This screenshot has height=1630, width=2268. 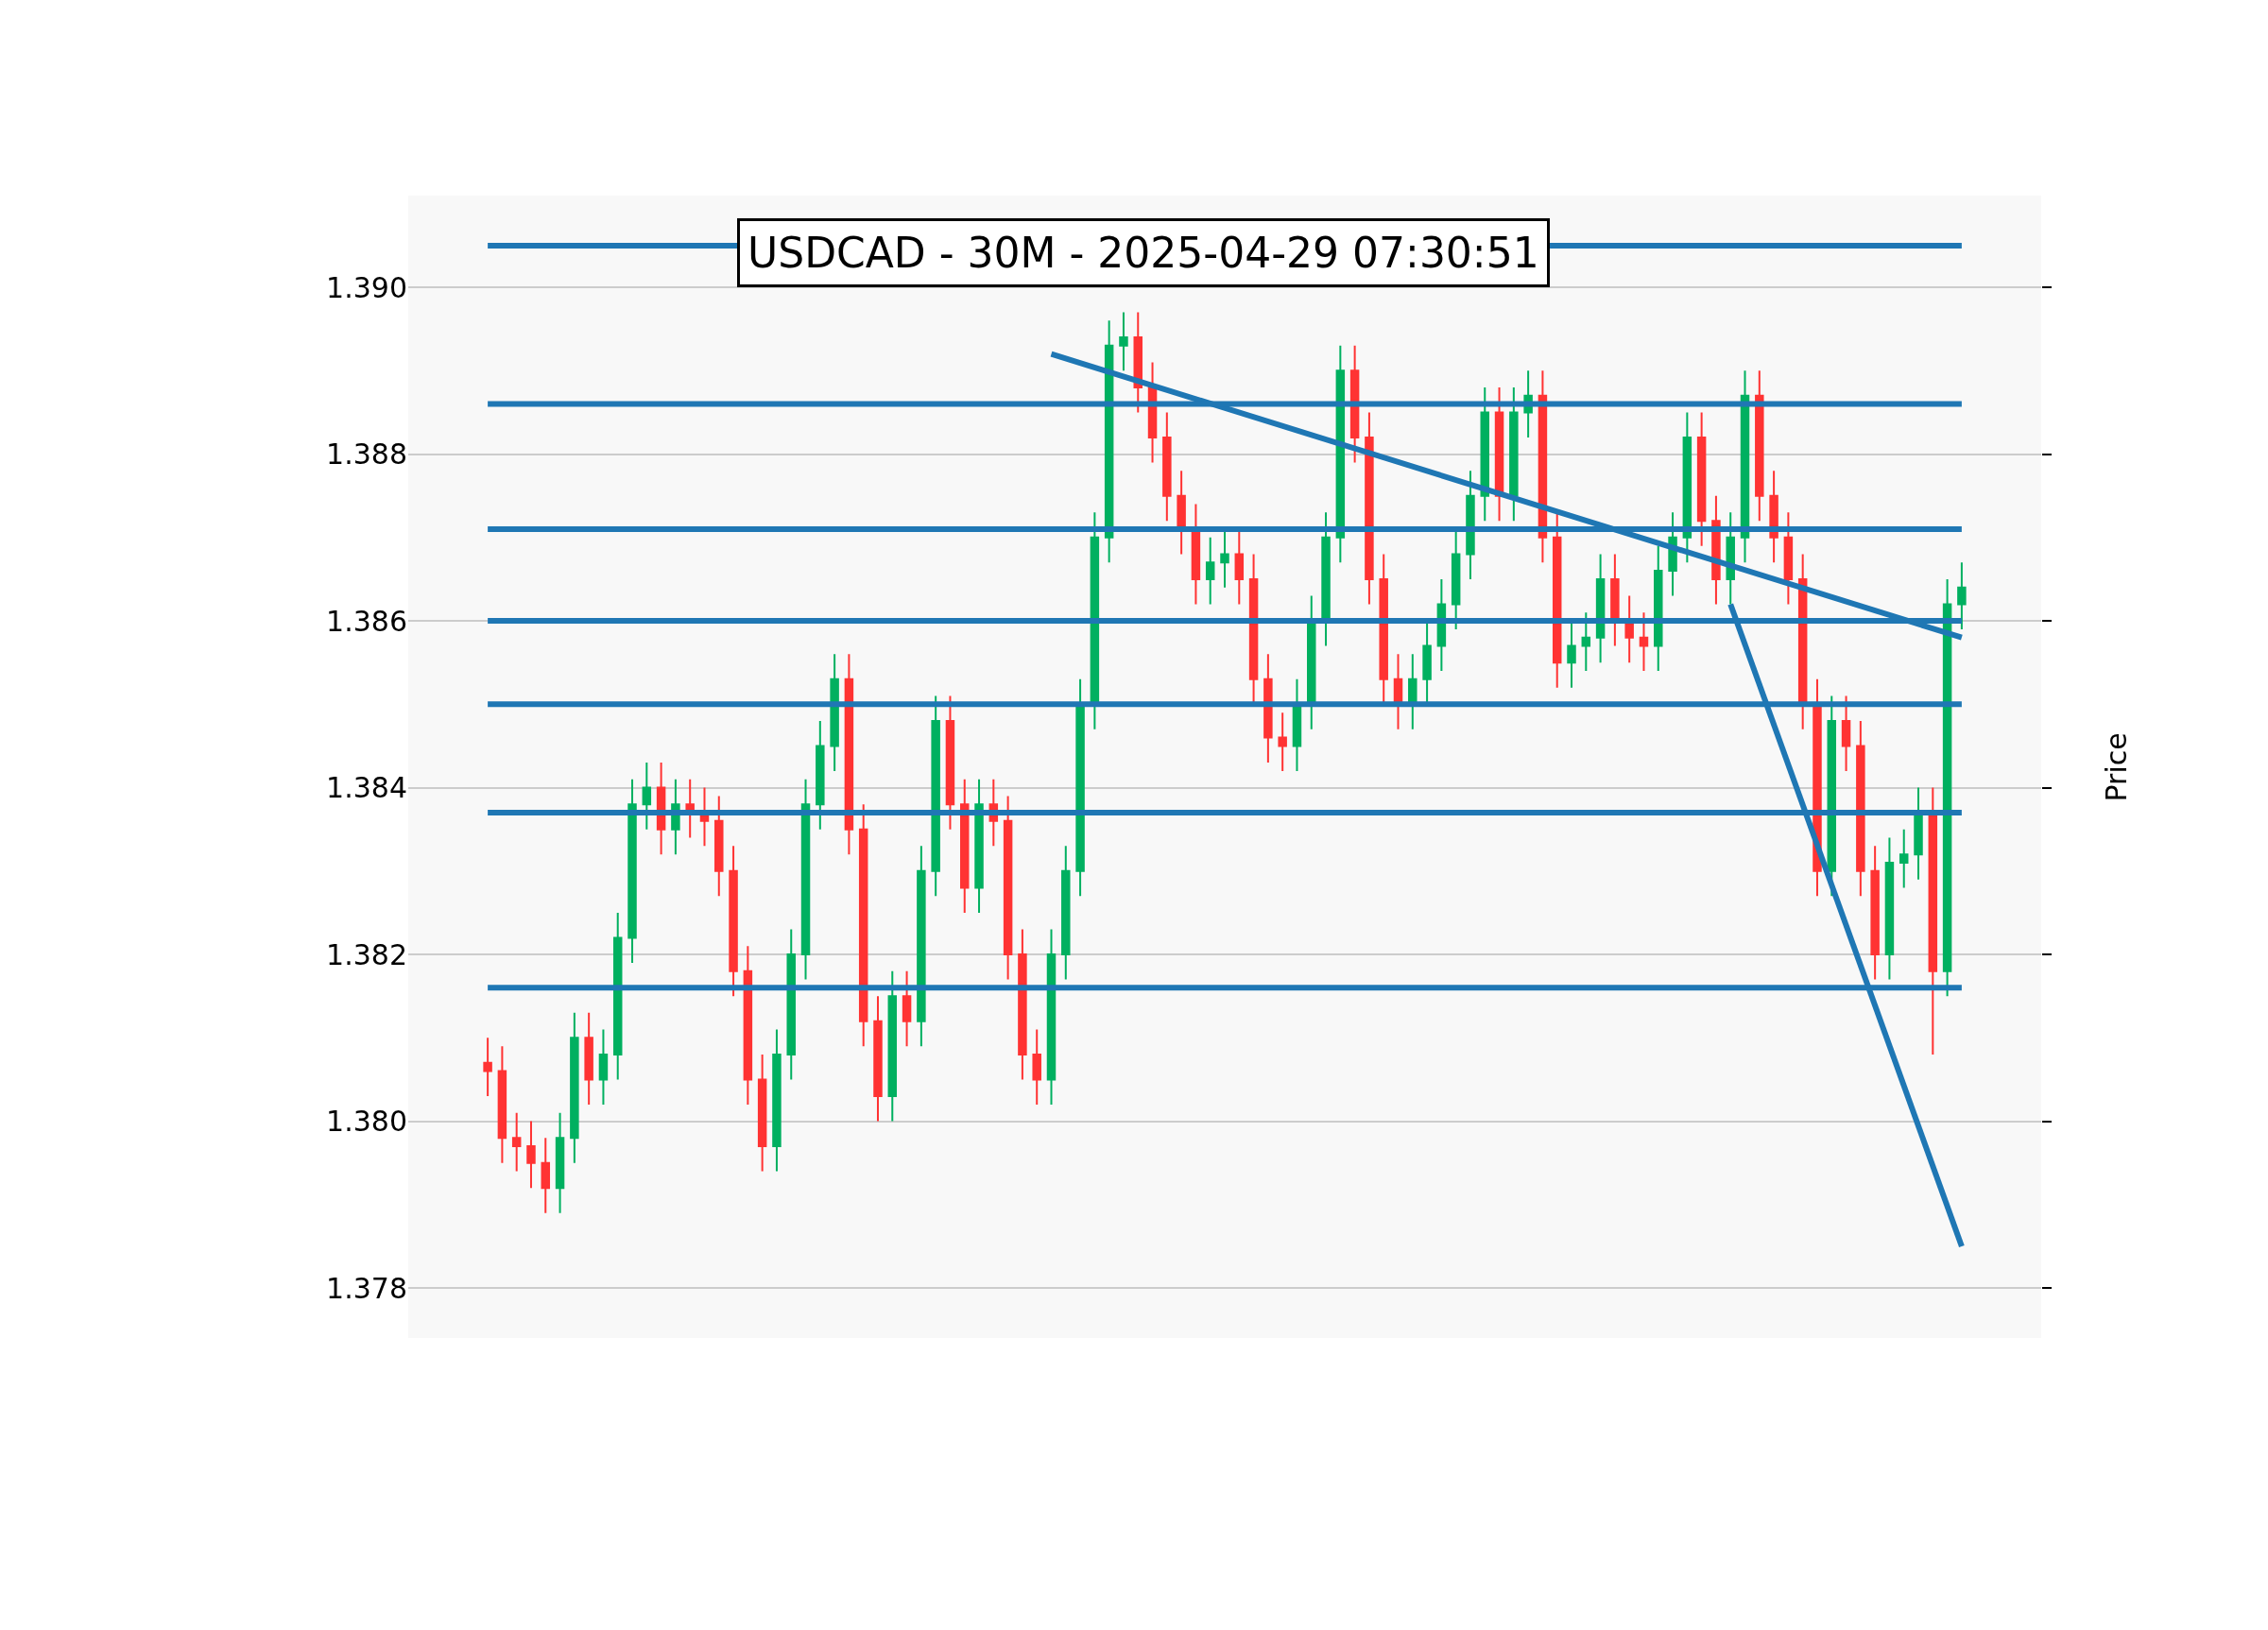 What do you see at coordinates (366, 455) in the screenshot?
I see `y-tick-label: 1.388` at bounding box center [366, 455].